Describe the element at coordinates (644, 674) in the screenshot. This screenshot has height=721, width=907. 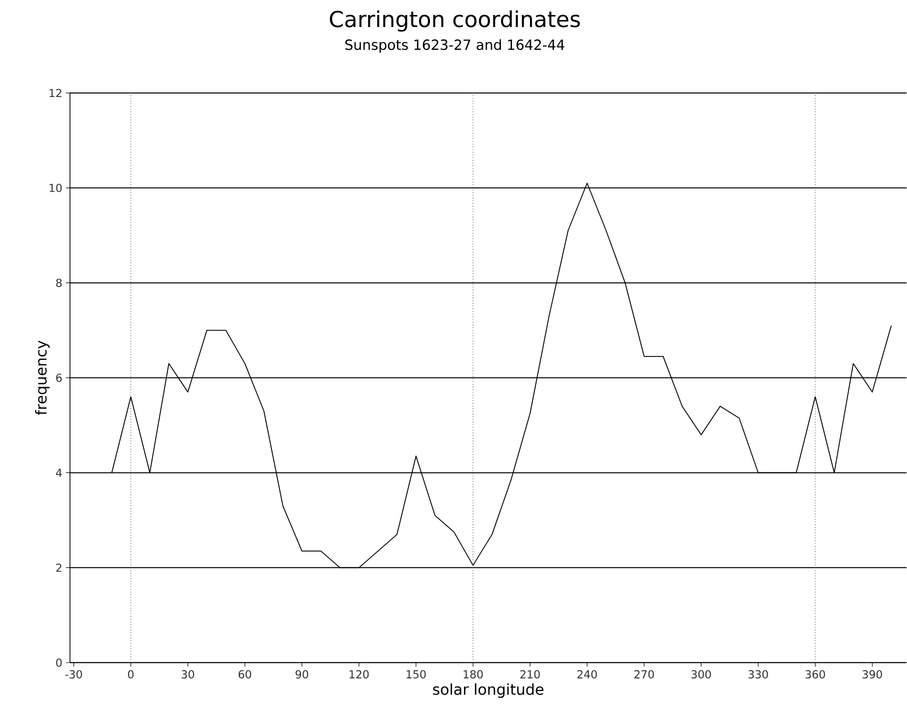
I see `x-tick-label: 270` at that location.